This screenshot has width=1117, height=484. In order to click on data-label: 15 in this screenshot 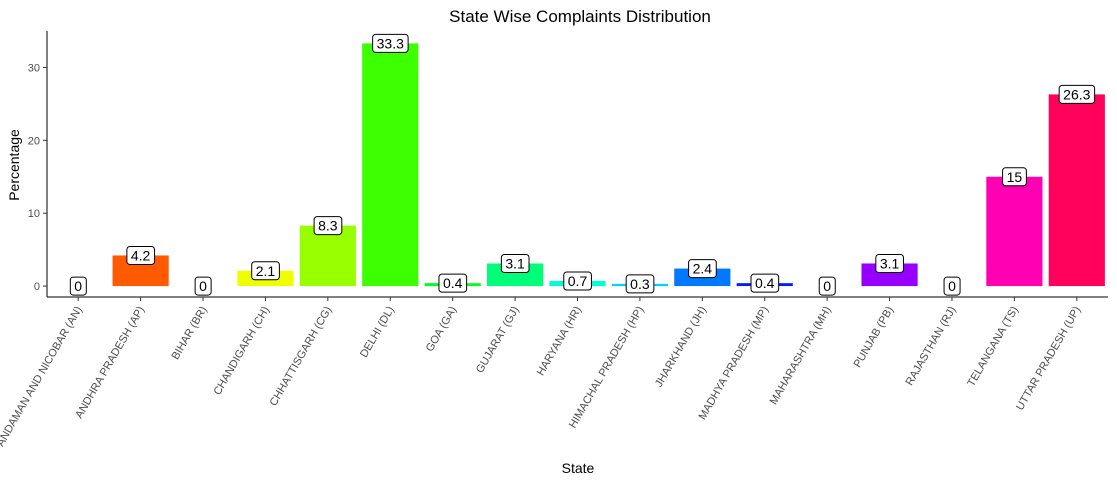, I will do `click(1014, 177)`.